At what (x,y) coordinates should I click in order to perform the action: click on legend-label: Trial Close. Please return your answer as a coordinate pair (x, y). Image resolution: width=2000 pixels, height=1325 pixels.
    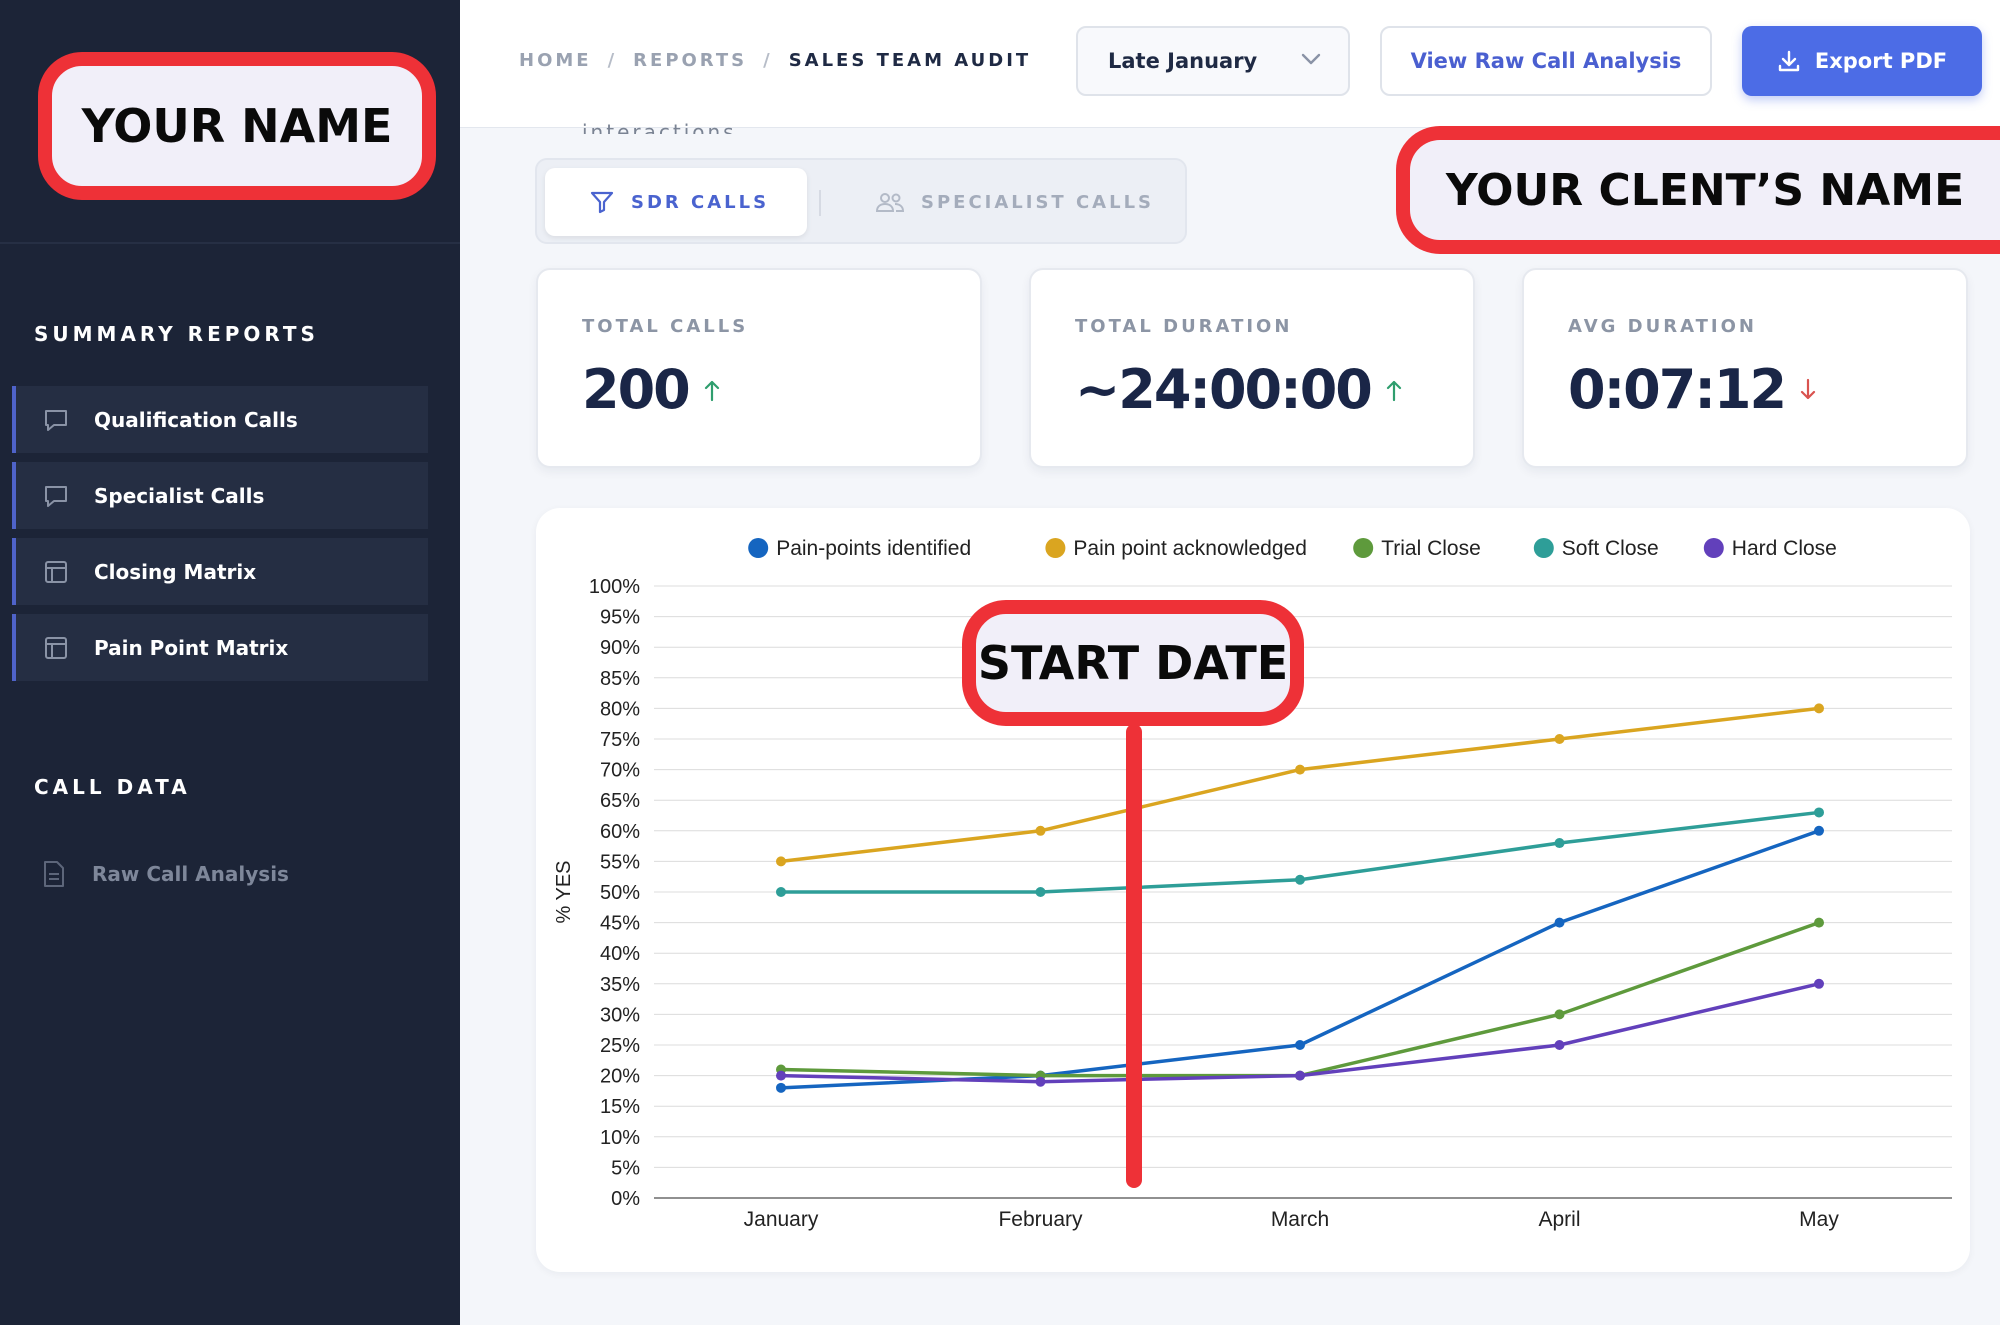
    Looking at the image, I should click on (1431, 548).